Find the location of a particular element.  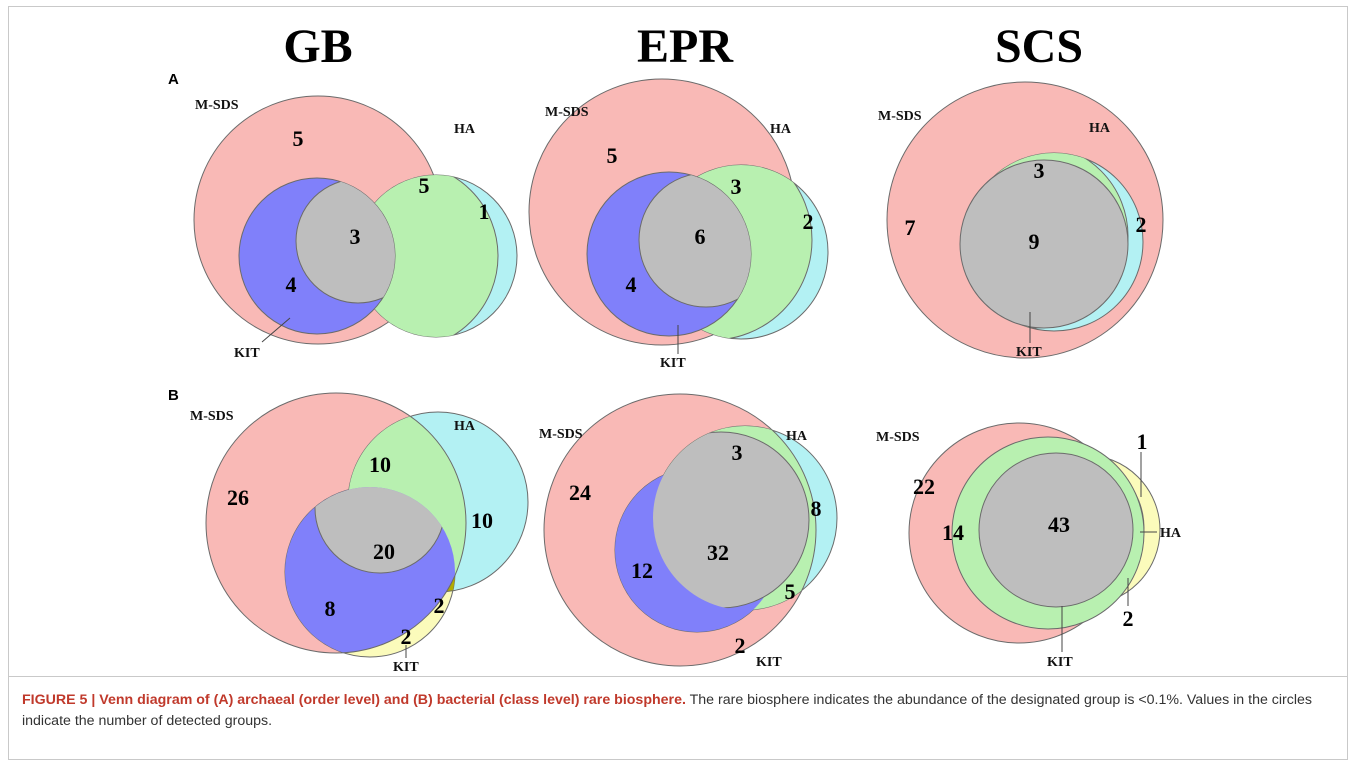

venn-b-gb: M-SDS HA KIT 26 10 10 20 8 2 2 is located at coordinates (359, 533).